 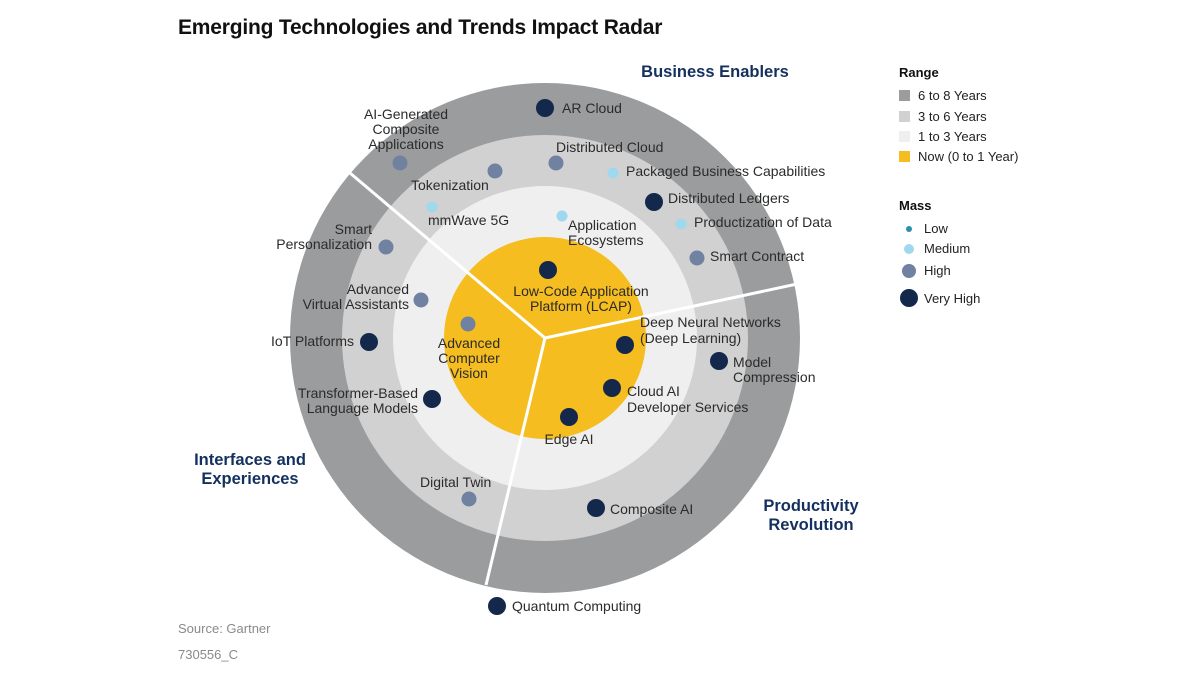 I want to click on tech-label-smart-contract: Smart Contract, so click(x=757, y=256).